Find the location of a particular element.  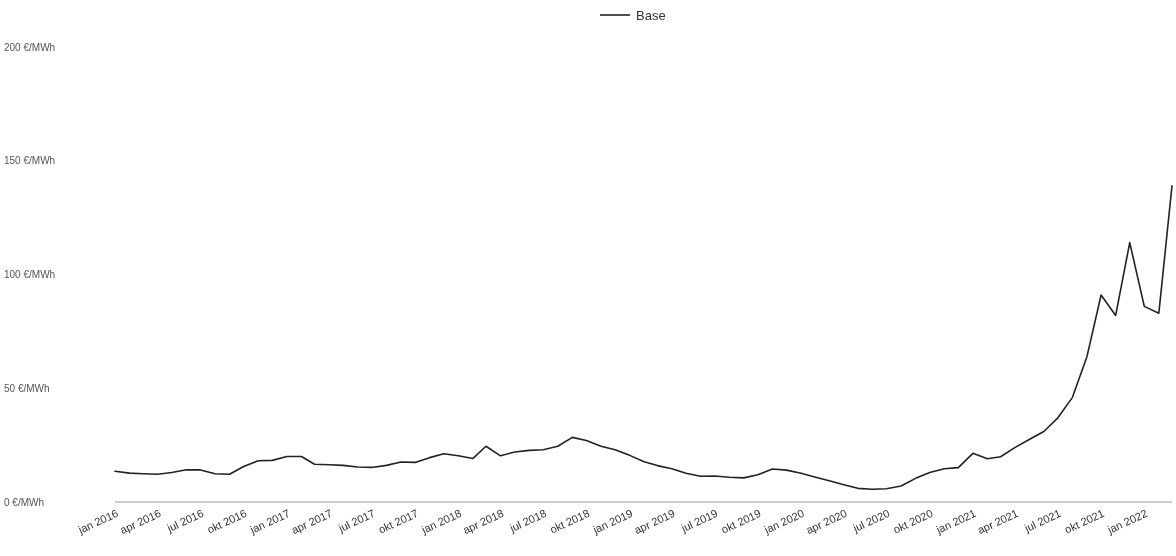

x-tick-label: apr 2020 is located at coordinates (826, 521).